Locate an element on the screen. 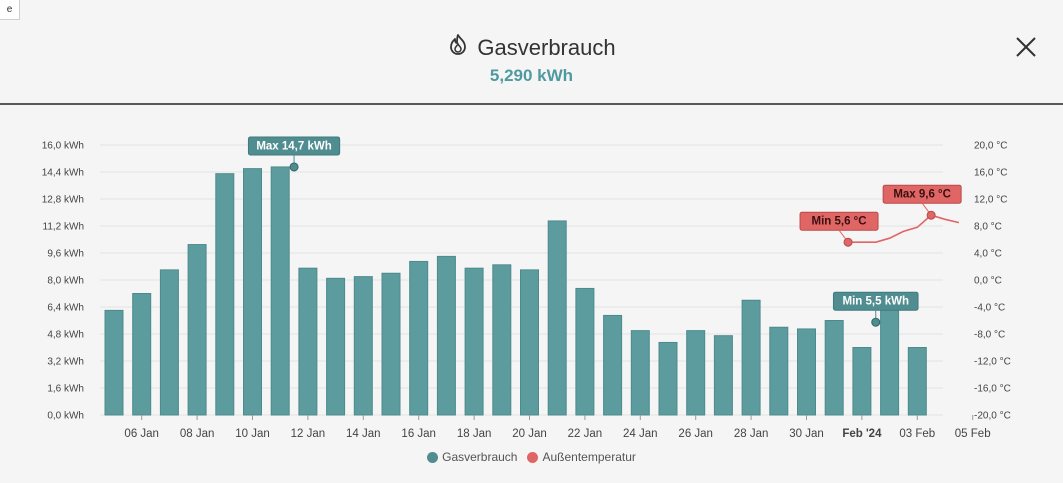  legend-label-gas: Gasverbrauch is located at coordinates (480, 457).